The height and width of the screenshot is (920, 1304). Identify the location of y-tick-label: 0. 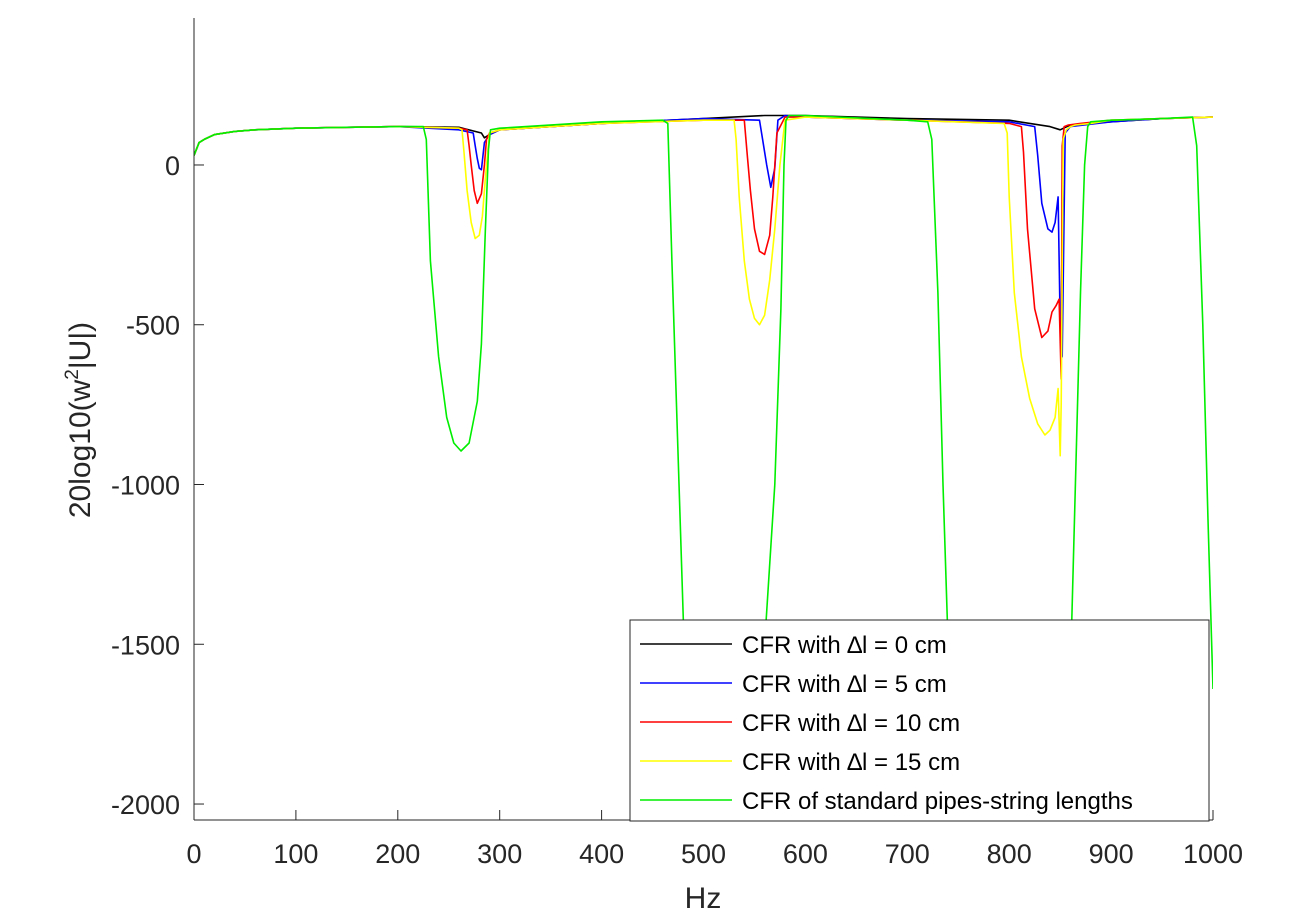
(172, 166).